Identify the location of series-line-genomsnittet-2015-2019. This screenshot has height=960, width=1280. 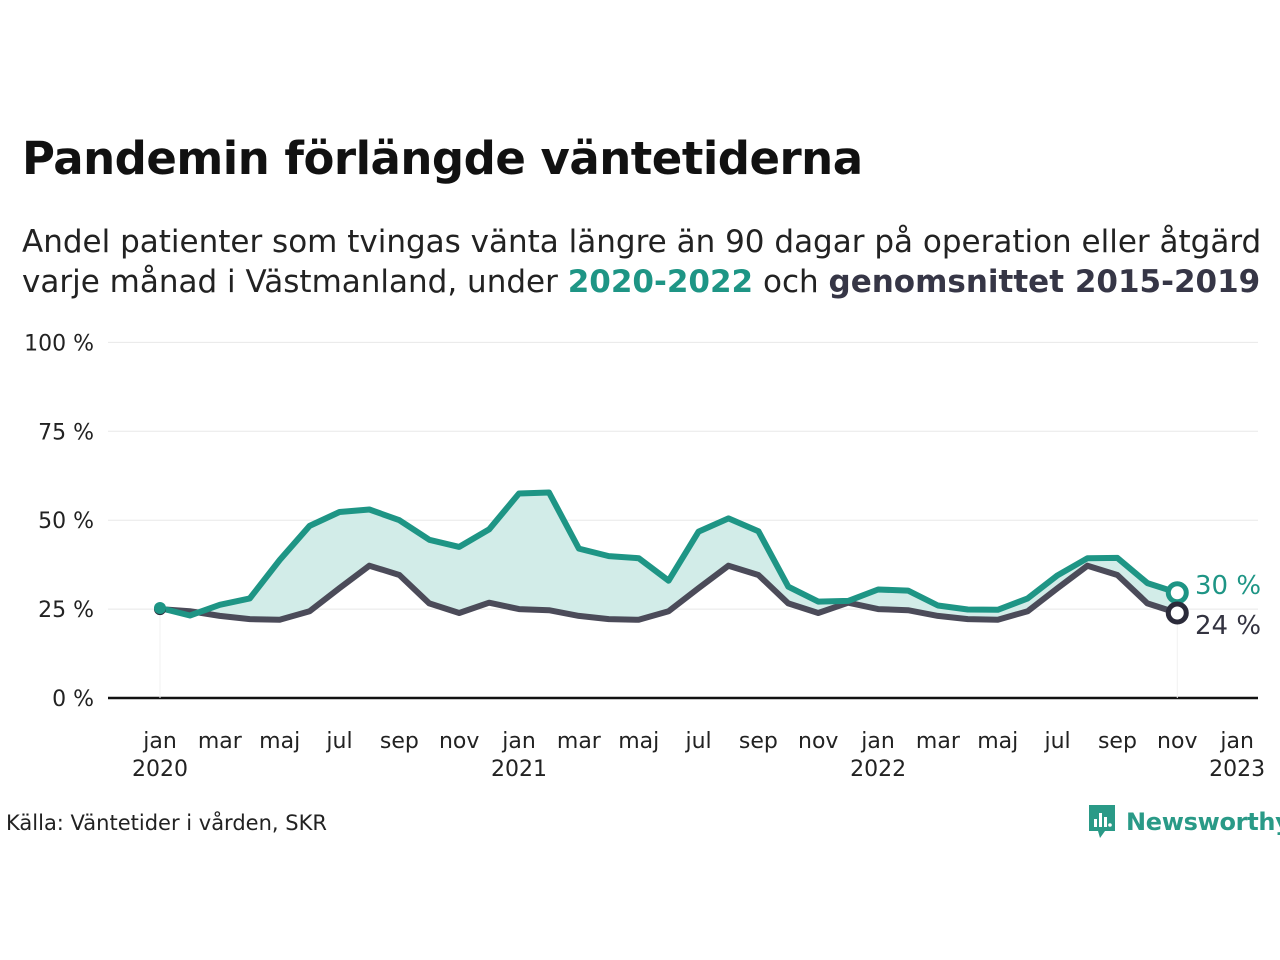
(669, 592).